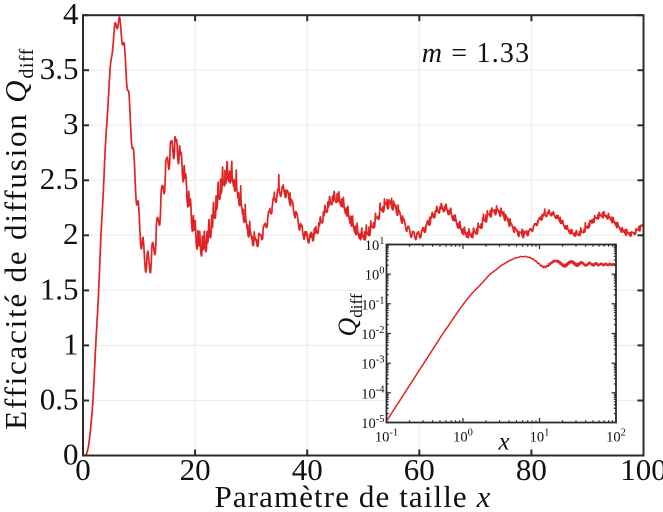  Describe the element at coordinates (59, 398) in the screenshot. I see `svg-text: 0.5` at that location.